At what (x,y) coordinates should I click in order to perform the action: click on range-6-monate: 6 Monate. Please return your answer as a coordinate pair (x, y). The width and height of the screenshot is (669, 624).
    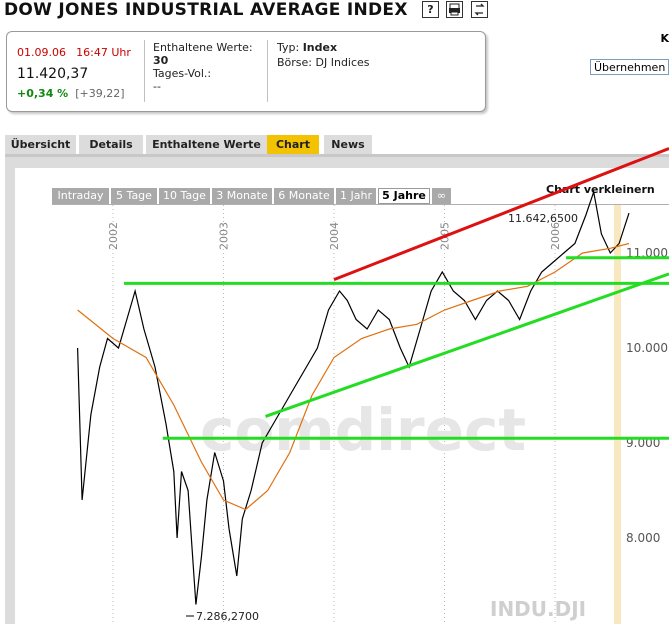
    Looking at the image, I should click on (304, 196).